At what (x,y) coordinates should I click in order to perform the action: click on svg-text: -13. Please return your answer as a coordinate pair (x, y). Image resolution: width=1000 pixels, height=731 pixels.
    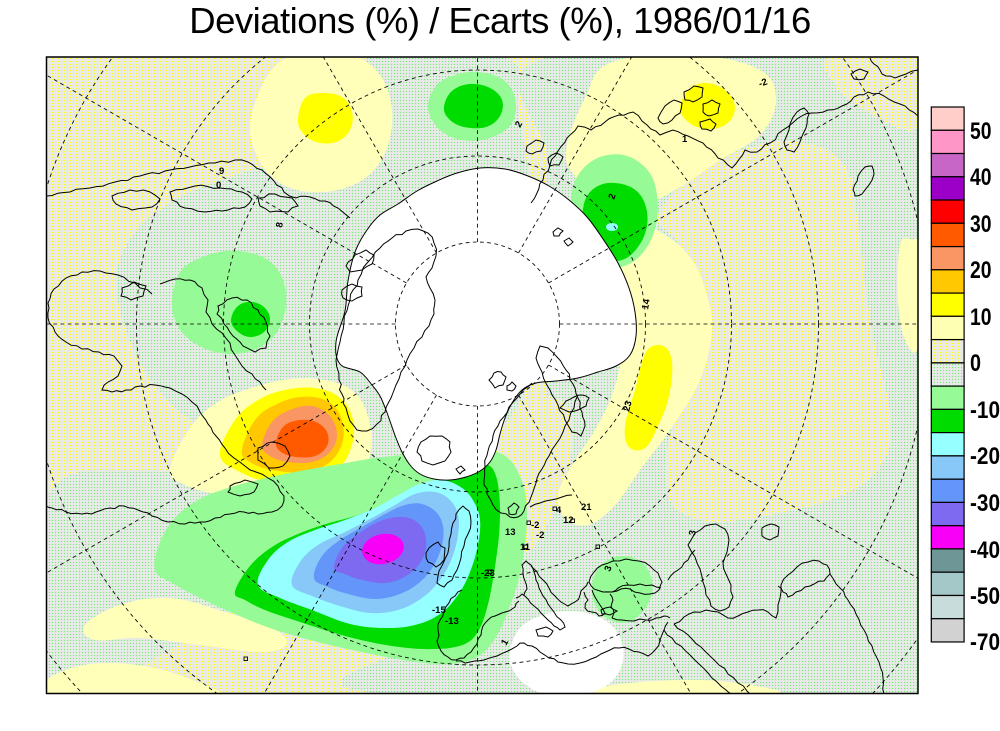
    Looking at the image, I should click on (452, 621).